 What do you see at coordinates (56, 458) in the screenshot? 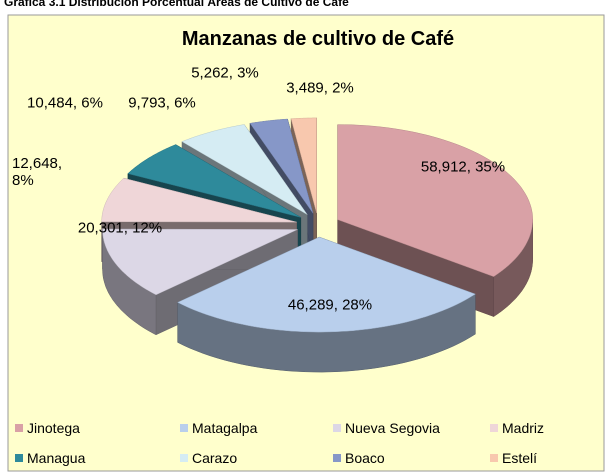
I see `legend-label: Managua` at bounding box center [56, 458].